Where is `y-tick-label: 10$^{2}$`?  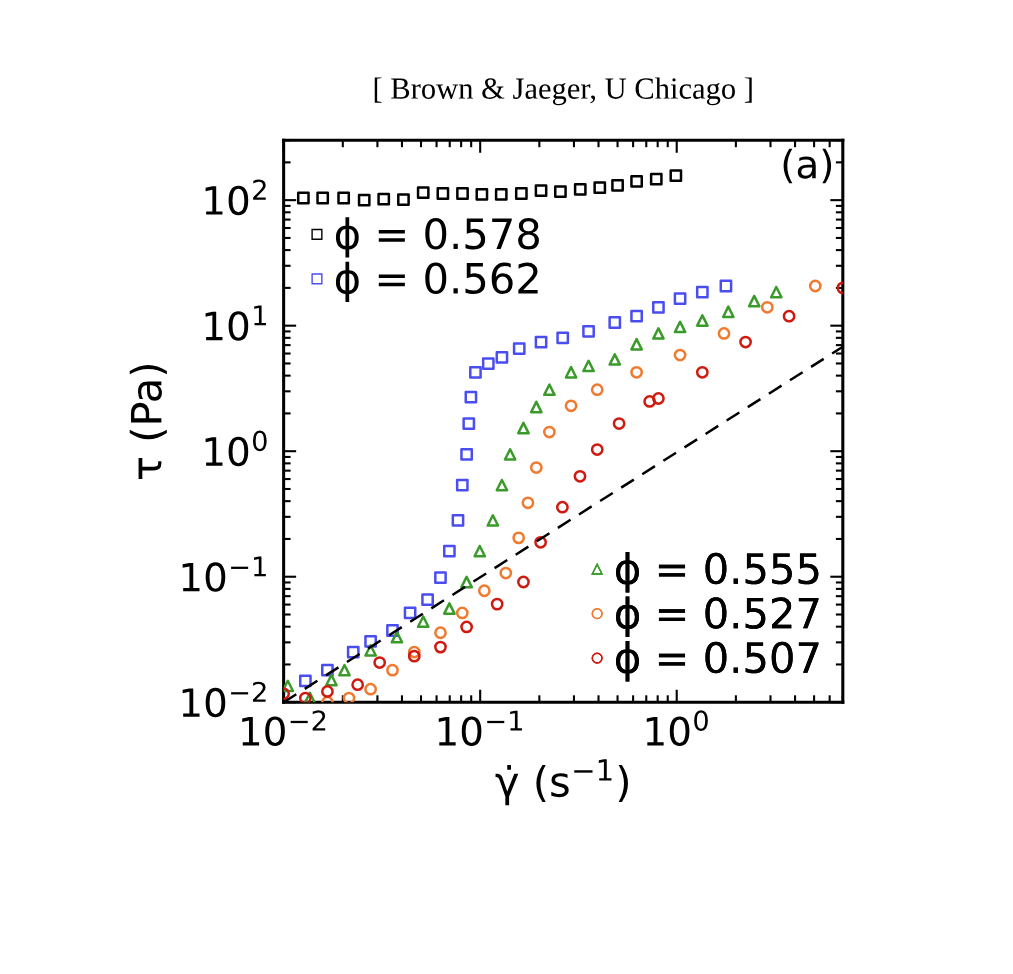 y-tick-label: 10$^{2}$ is located at coordinates (235, 197).